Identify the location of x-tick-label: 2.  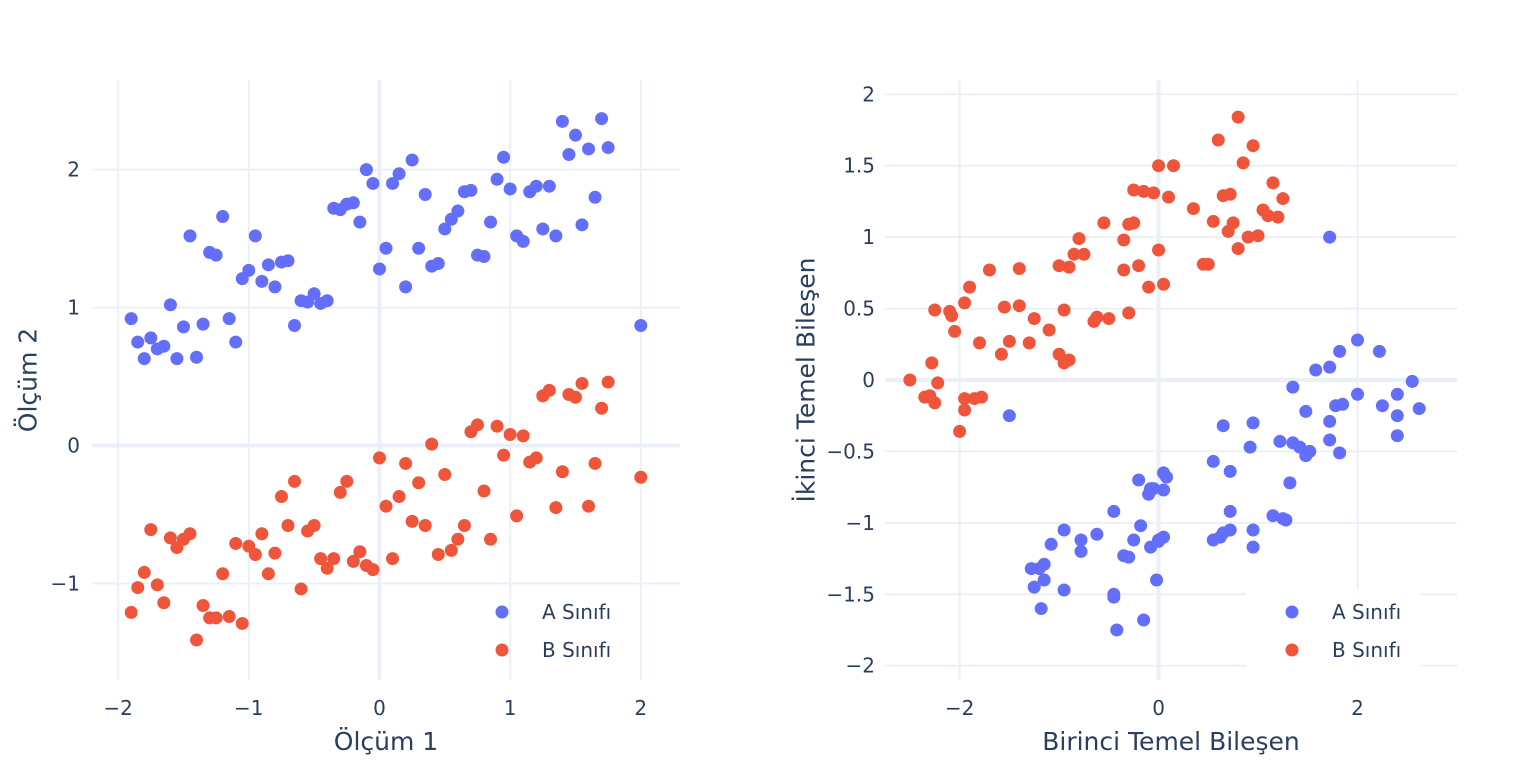
(640, 708).